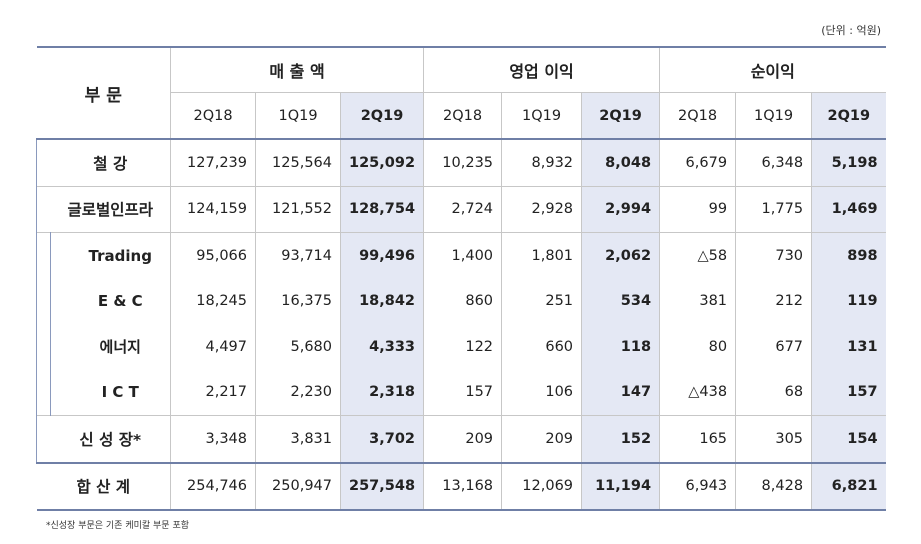 The width and height of the screenshot is (921, 544). What do you see at coordinates (620, 209) in the screenshot?
I see `cell: 2,994` at bounding box center [620, 209].